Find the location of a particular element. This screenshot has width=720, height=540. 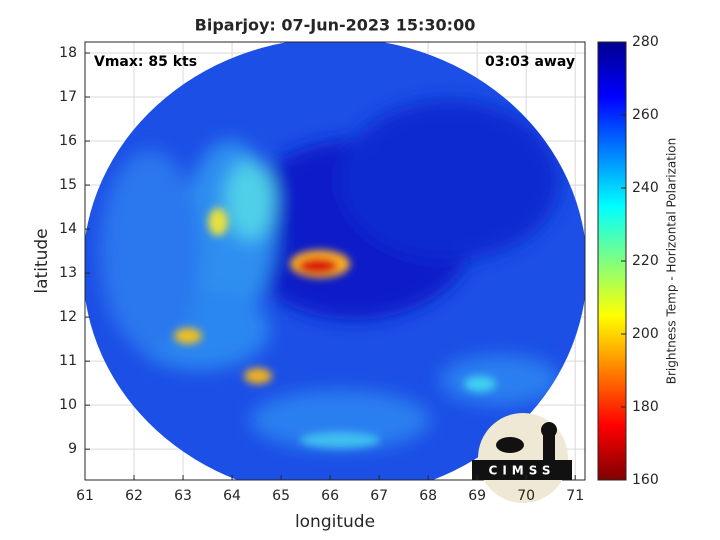

x-tick-label: 65 is located at coordinates (281, 496).